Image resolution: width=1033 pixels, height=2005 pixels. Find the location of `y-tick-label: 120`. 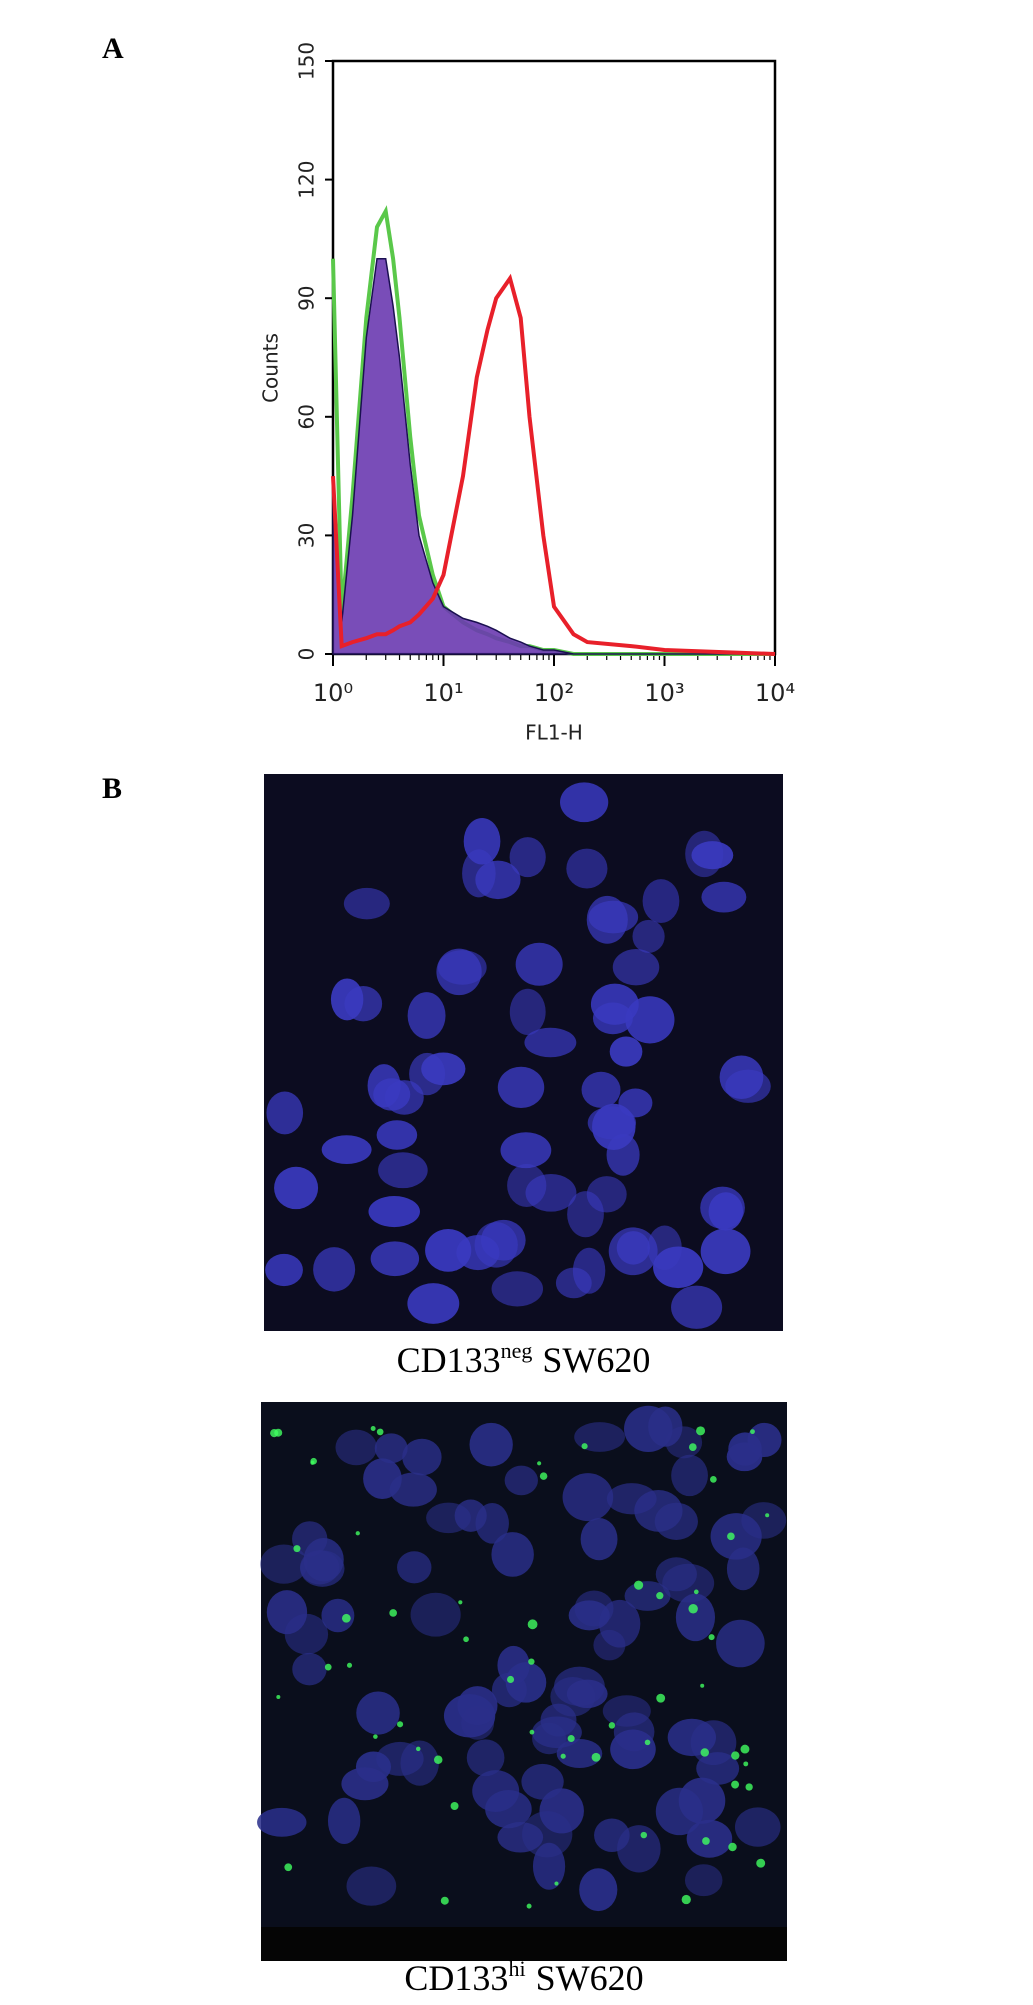

y-tick-label: 120 is located at coordinates (307, 180).